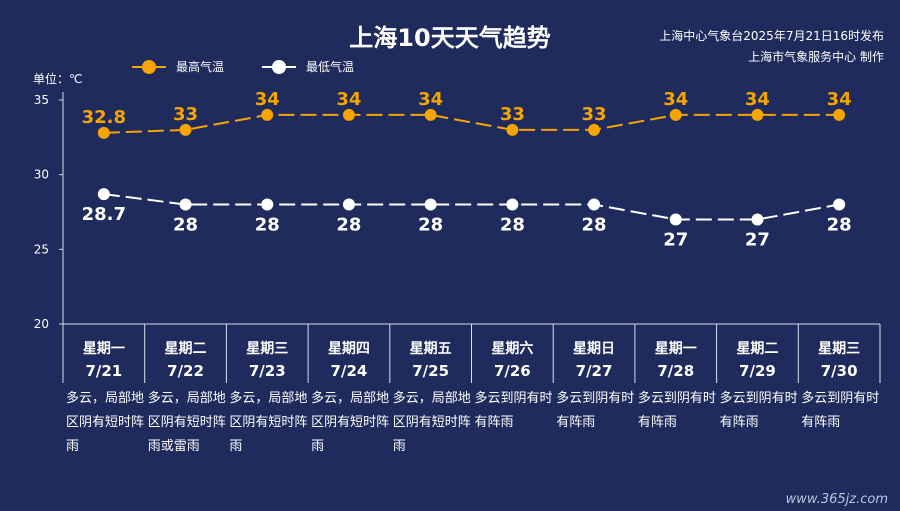 This screenshot has height=511, width=900. I want to click on watermark: www.365jz.com, so click(836, 499).